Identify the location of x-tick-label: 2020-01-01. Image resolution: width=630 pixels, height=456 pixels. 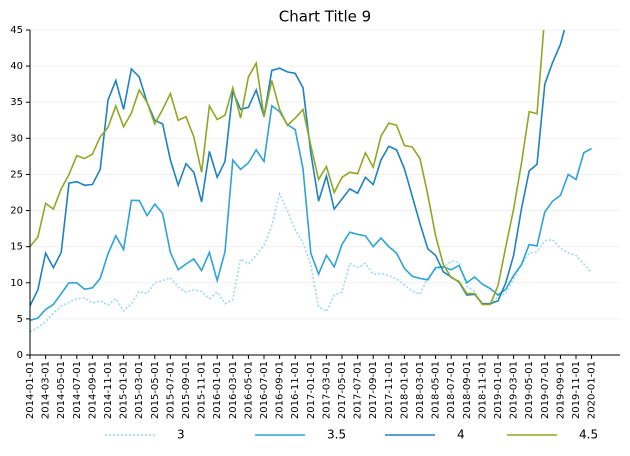
(592, 390).